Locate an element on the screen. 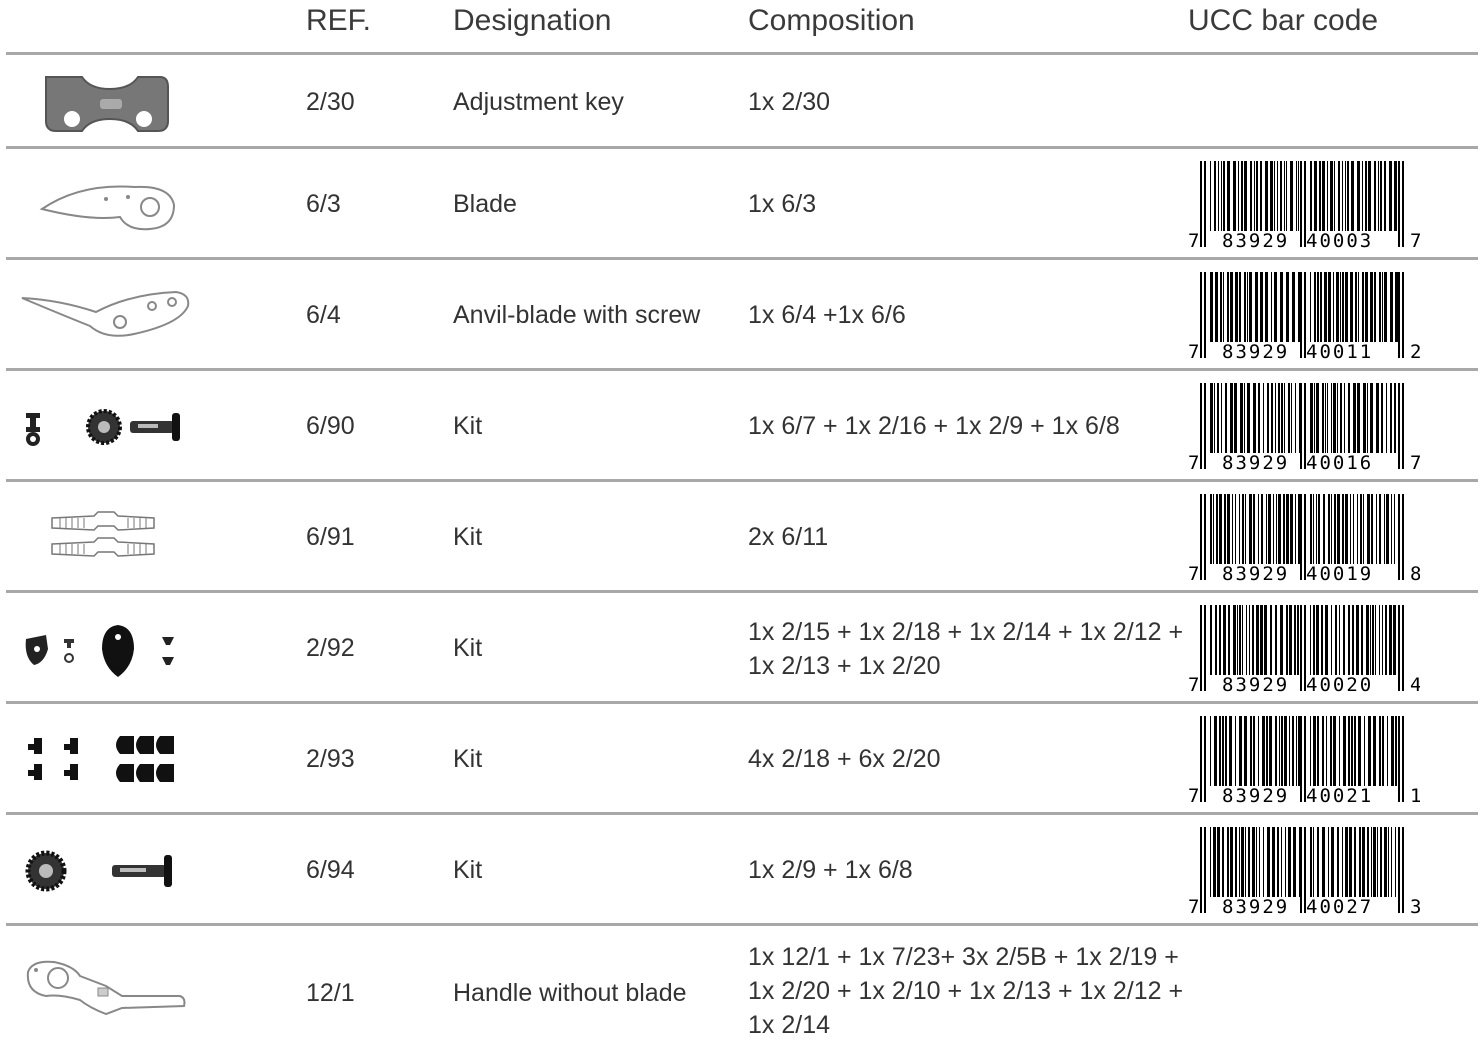  barcode: 7 83929 40016 7 is located at coordinates (1304, 427).